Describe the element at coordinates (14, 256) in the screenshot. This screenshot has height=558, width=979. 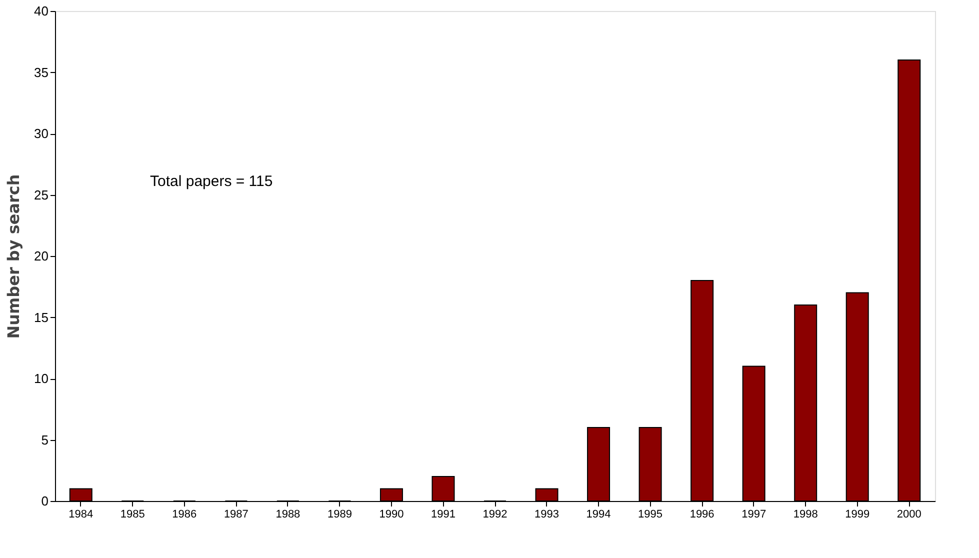
I see `y-axis-title: Number by search` at that location.